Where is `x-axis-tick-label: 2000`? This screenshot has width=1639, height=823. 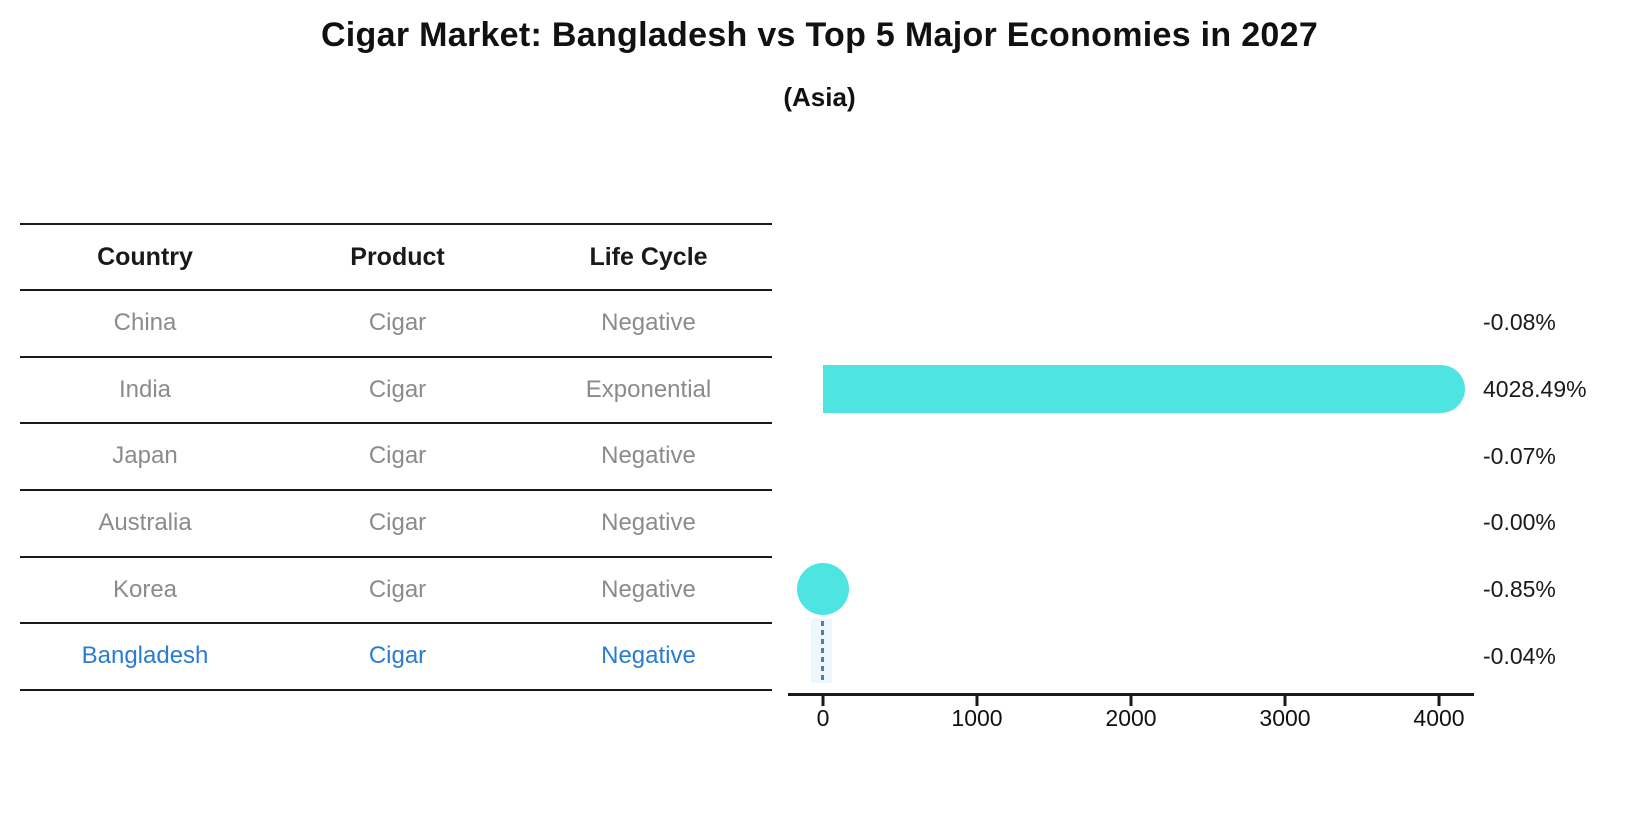
x-axis-tick-label: 2000 is located at coordinates (1131, 718).